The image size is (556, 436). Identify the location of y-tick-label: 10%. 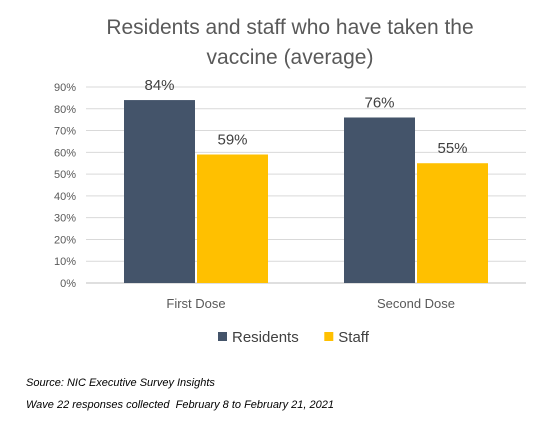
(65, 262).